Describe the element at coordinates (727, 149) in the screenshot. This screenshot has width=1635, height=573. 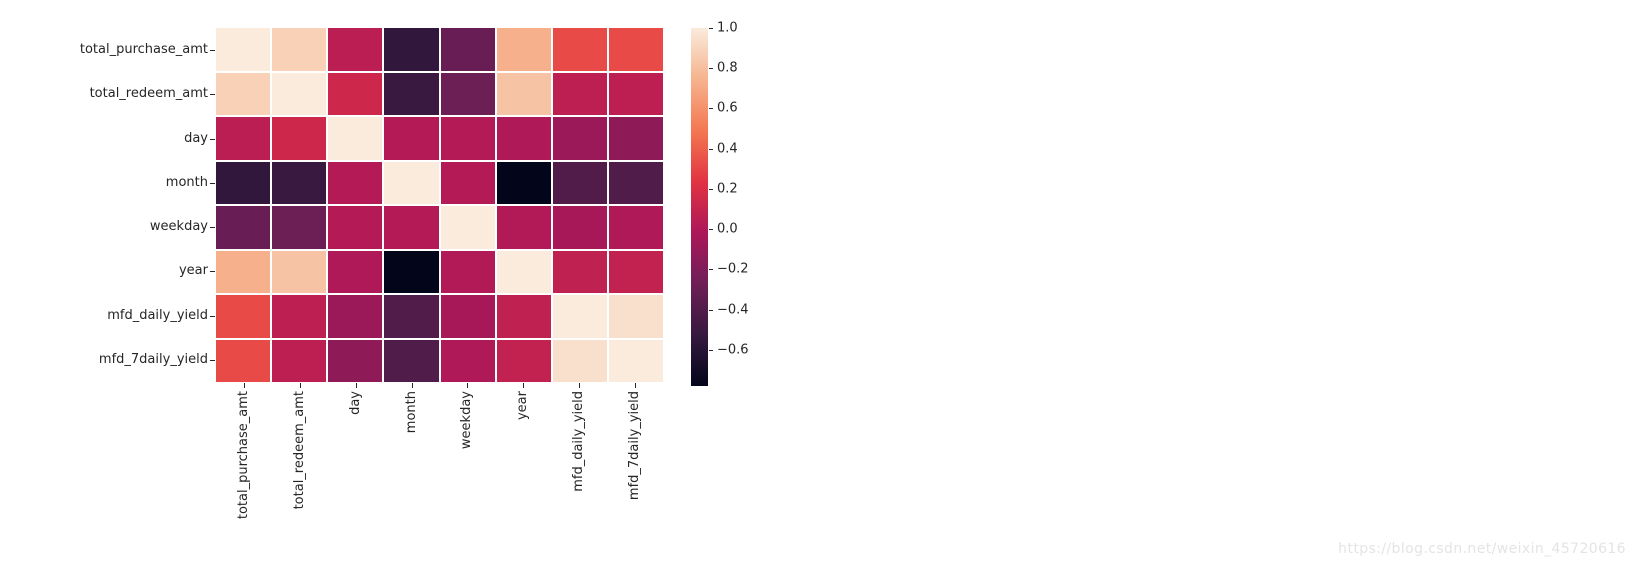
I see `colorbar-tick-label: 0.4` at that location.